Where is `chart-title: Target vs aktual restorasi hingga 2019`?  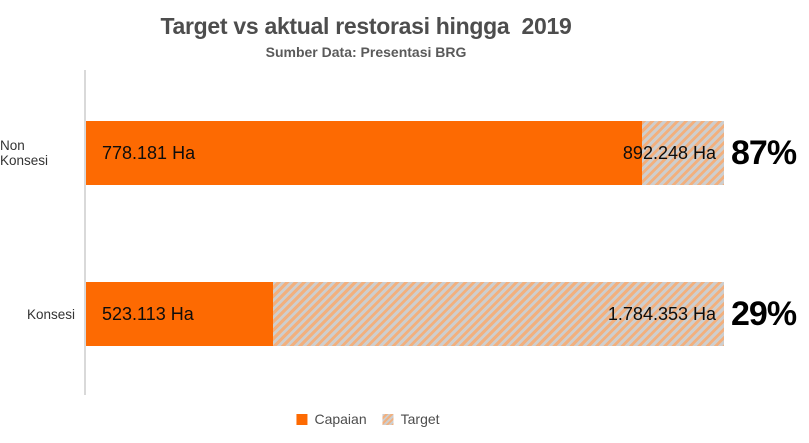
chart-title: Target vs aktual restorasi hingga 2019 is located at coordinates (366, 26).